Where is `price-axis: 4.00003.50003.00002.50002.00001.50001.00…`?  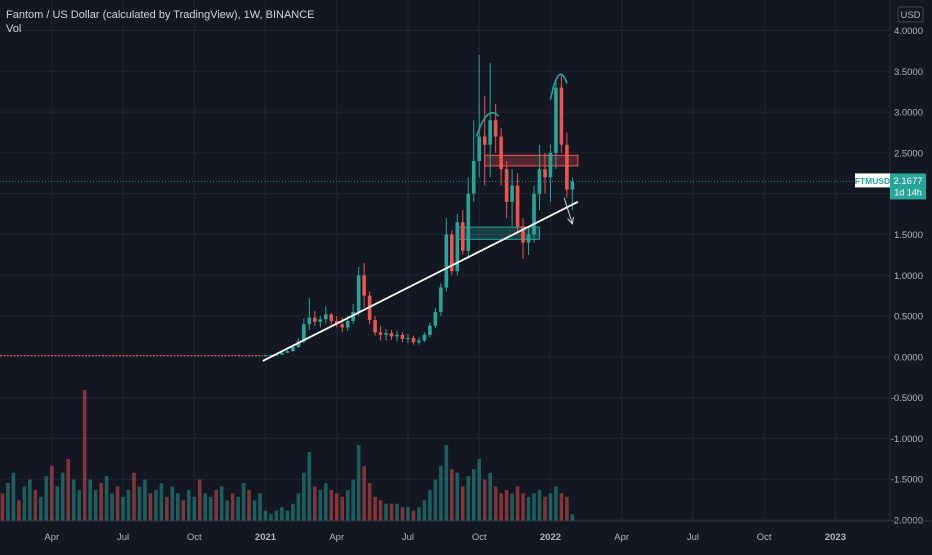
price-axis: 4.00003.50003.00002.50002.00001.50001.00… is located at coordinates (906, 263).